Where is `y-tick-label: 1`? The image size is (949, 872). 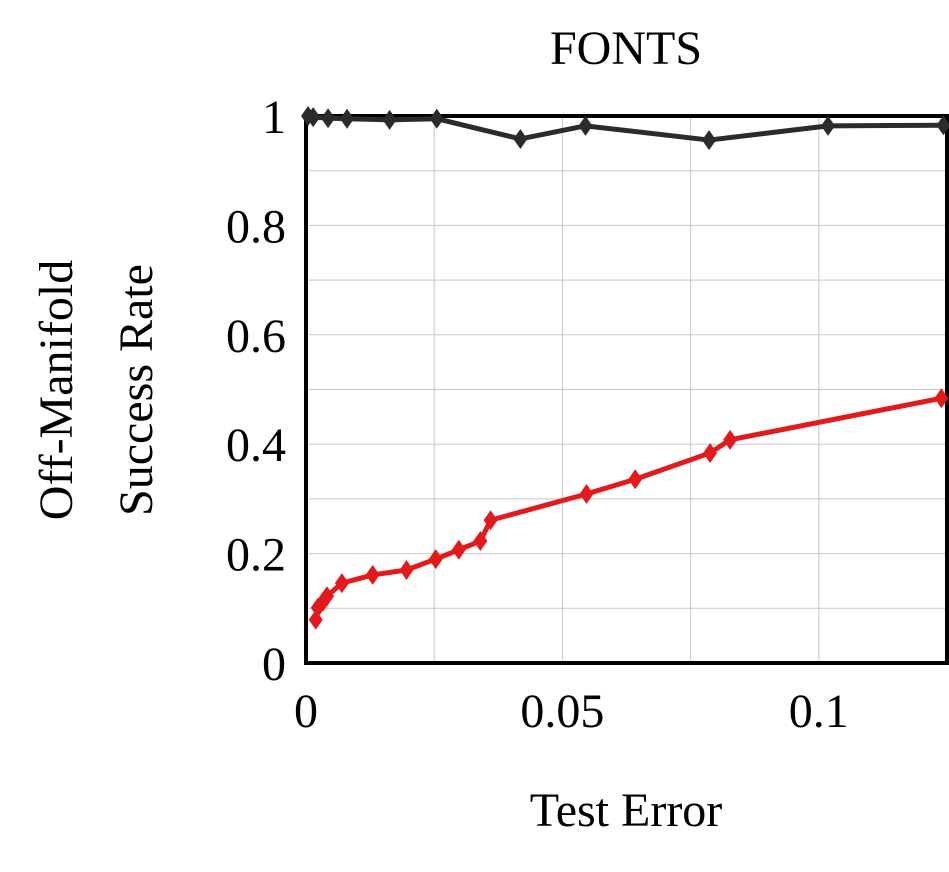 y-tick-label: 1 is located at coordinates (274, 117).